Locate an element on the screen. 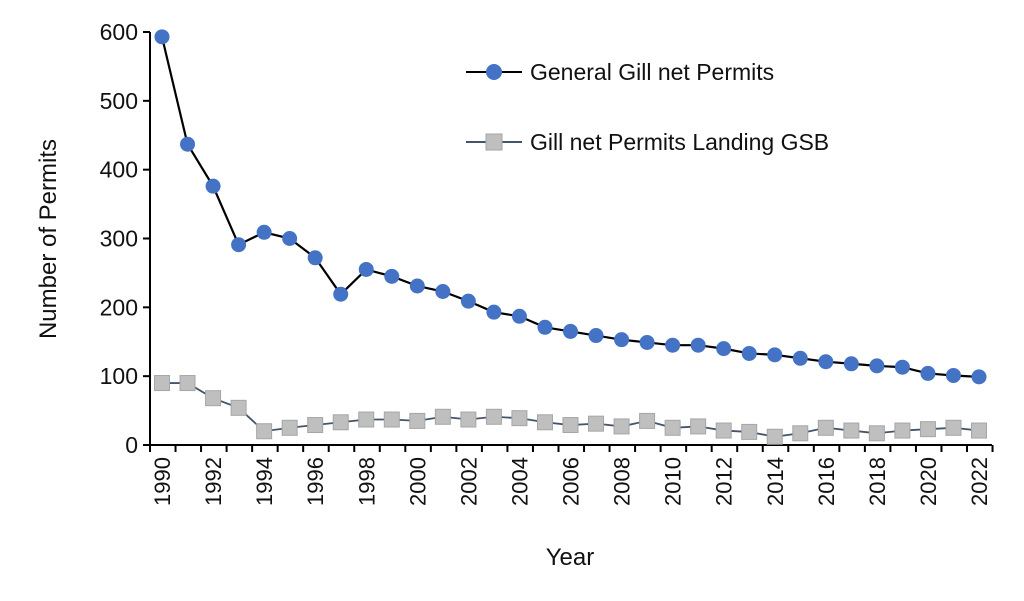  x-tick-label: 2002 is located at coordinates (468, 481).